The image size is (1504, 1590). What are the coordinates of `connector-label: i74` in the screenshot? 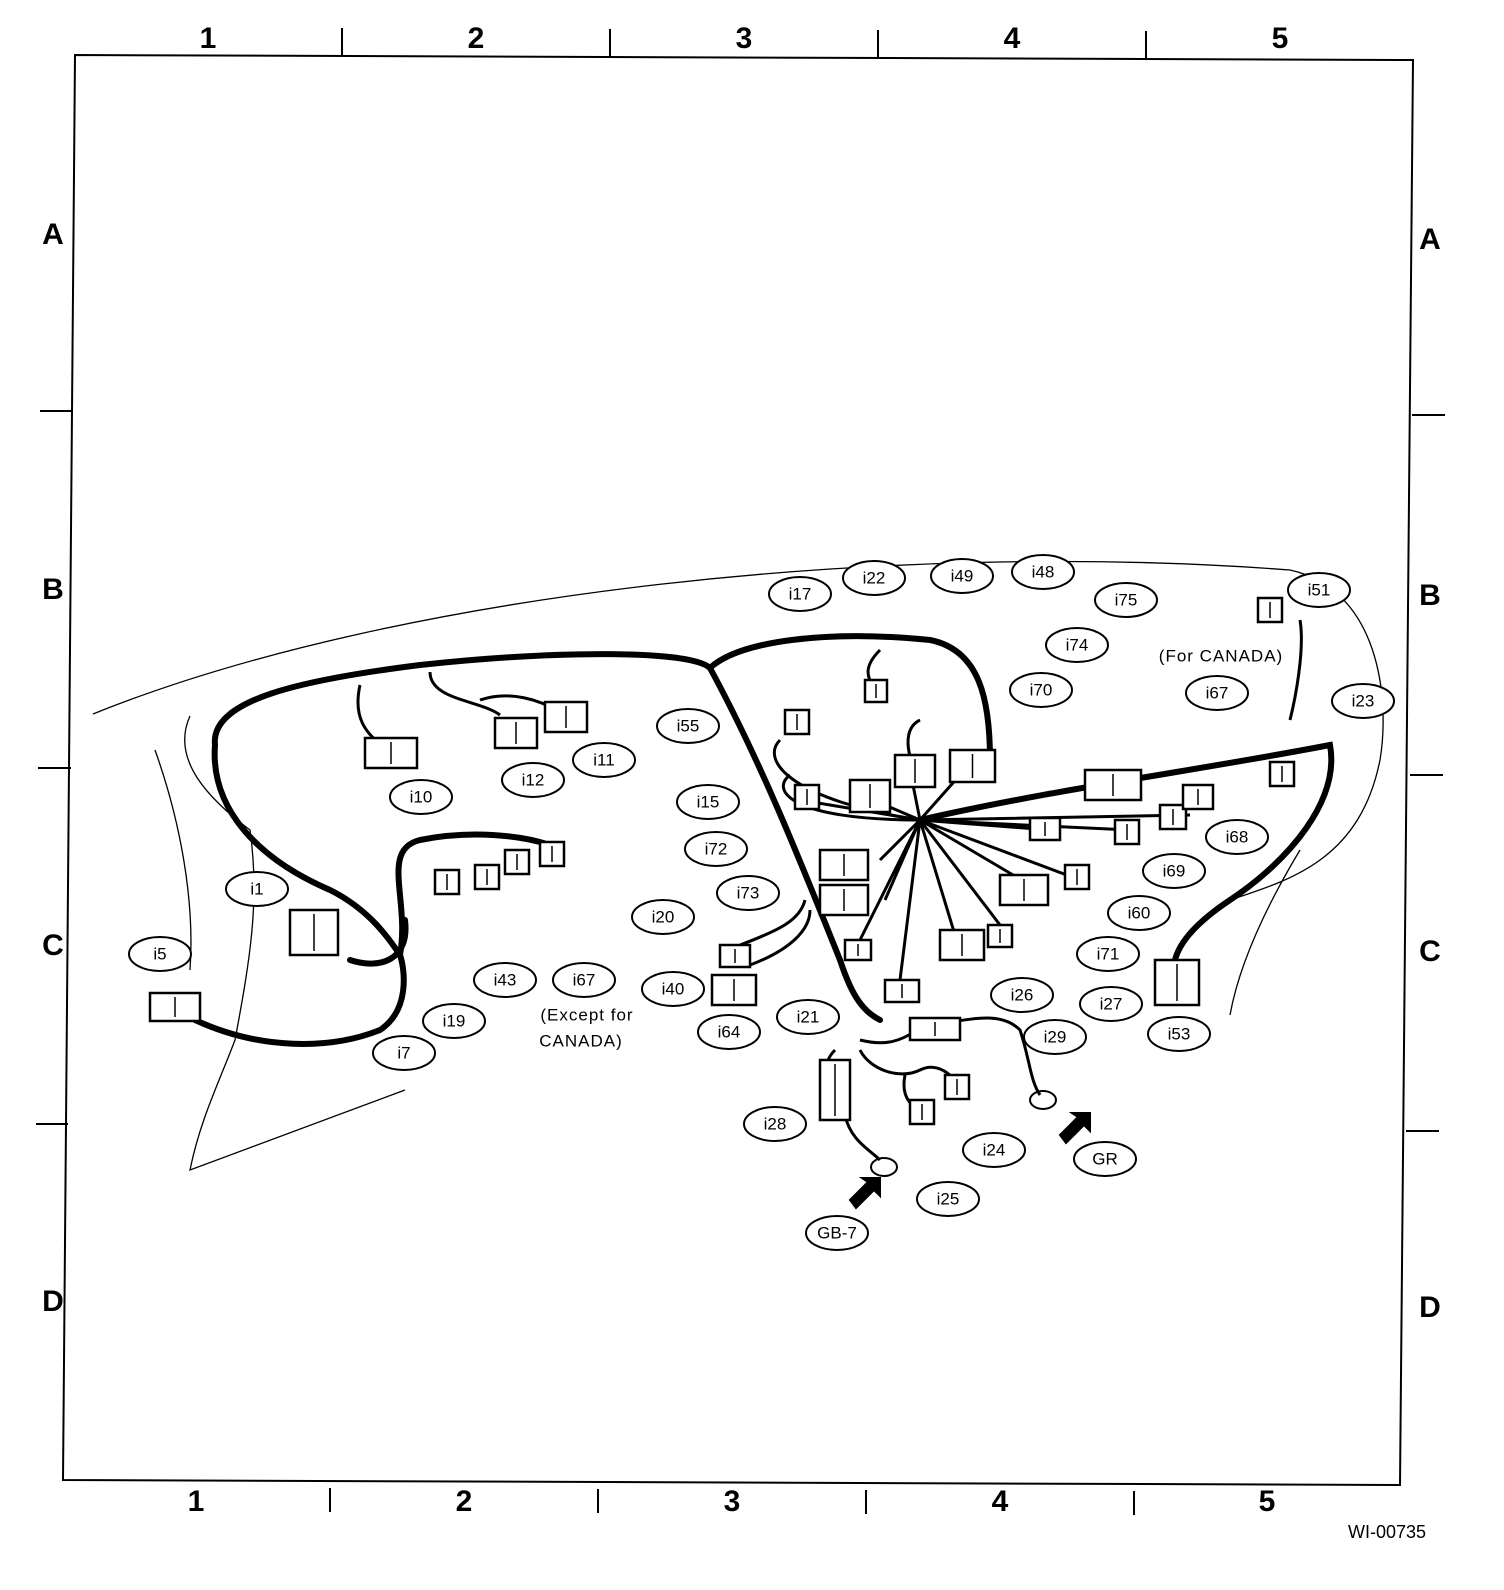 It's located at (1077, 644).